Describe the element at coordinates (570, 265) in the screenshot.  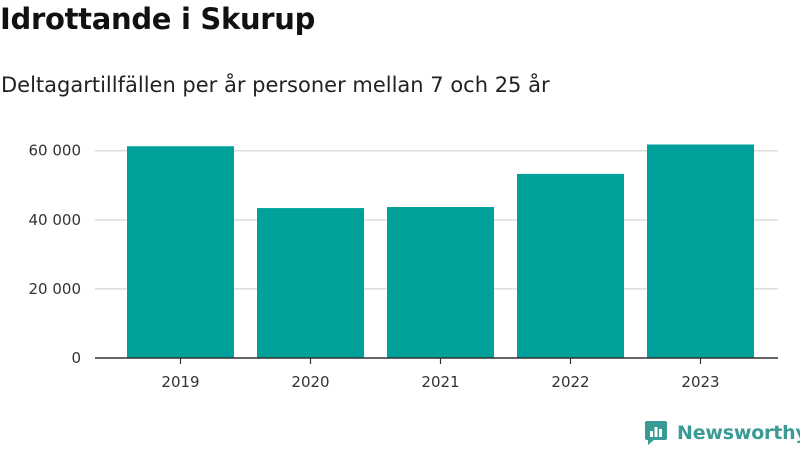
I see `bar-2022` at that location.